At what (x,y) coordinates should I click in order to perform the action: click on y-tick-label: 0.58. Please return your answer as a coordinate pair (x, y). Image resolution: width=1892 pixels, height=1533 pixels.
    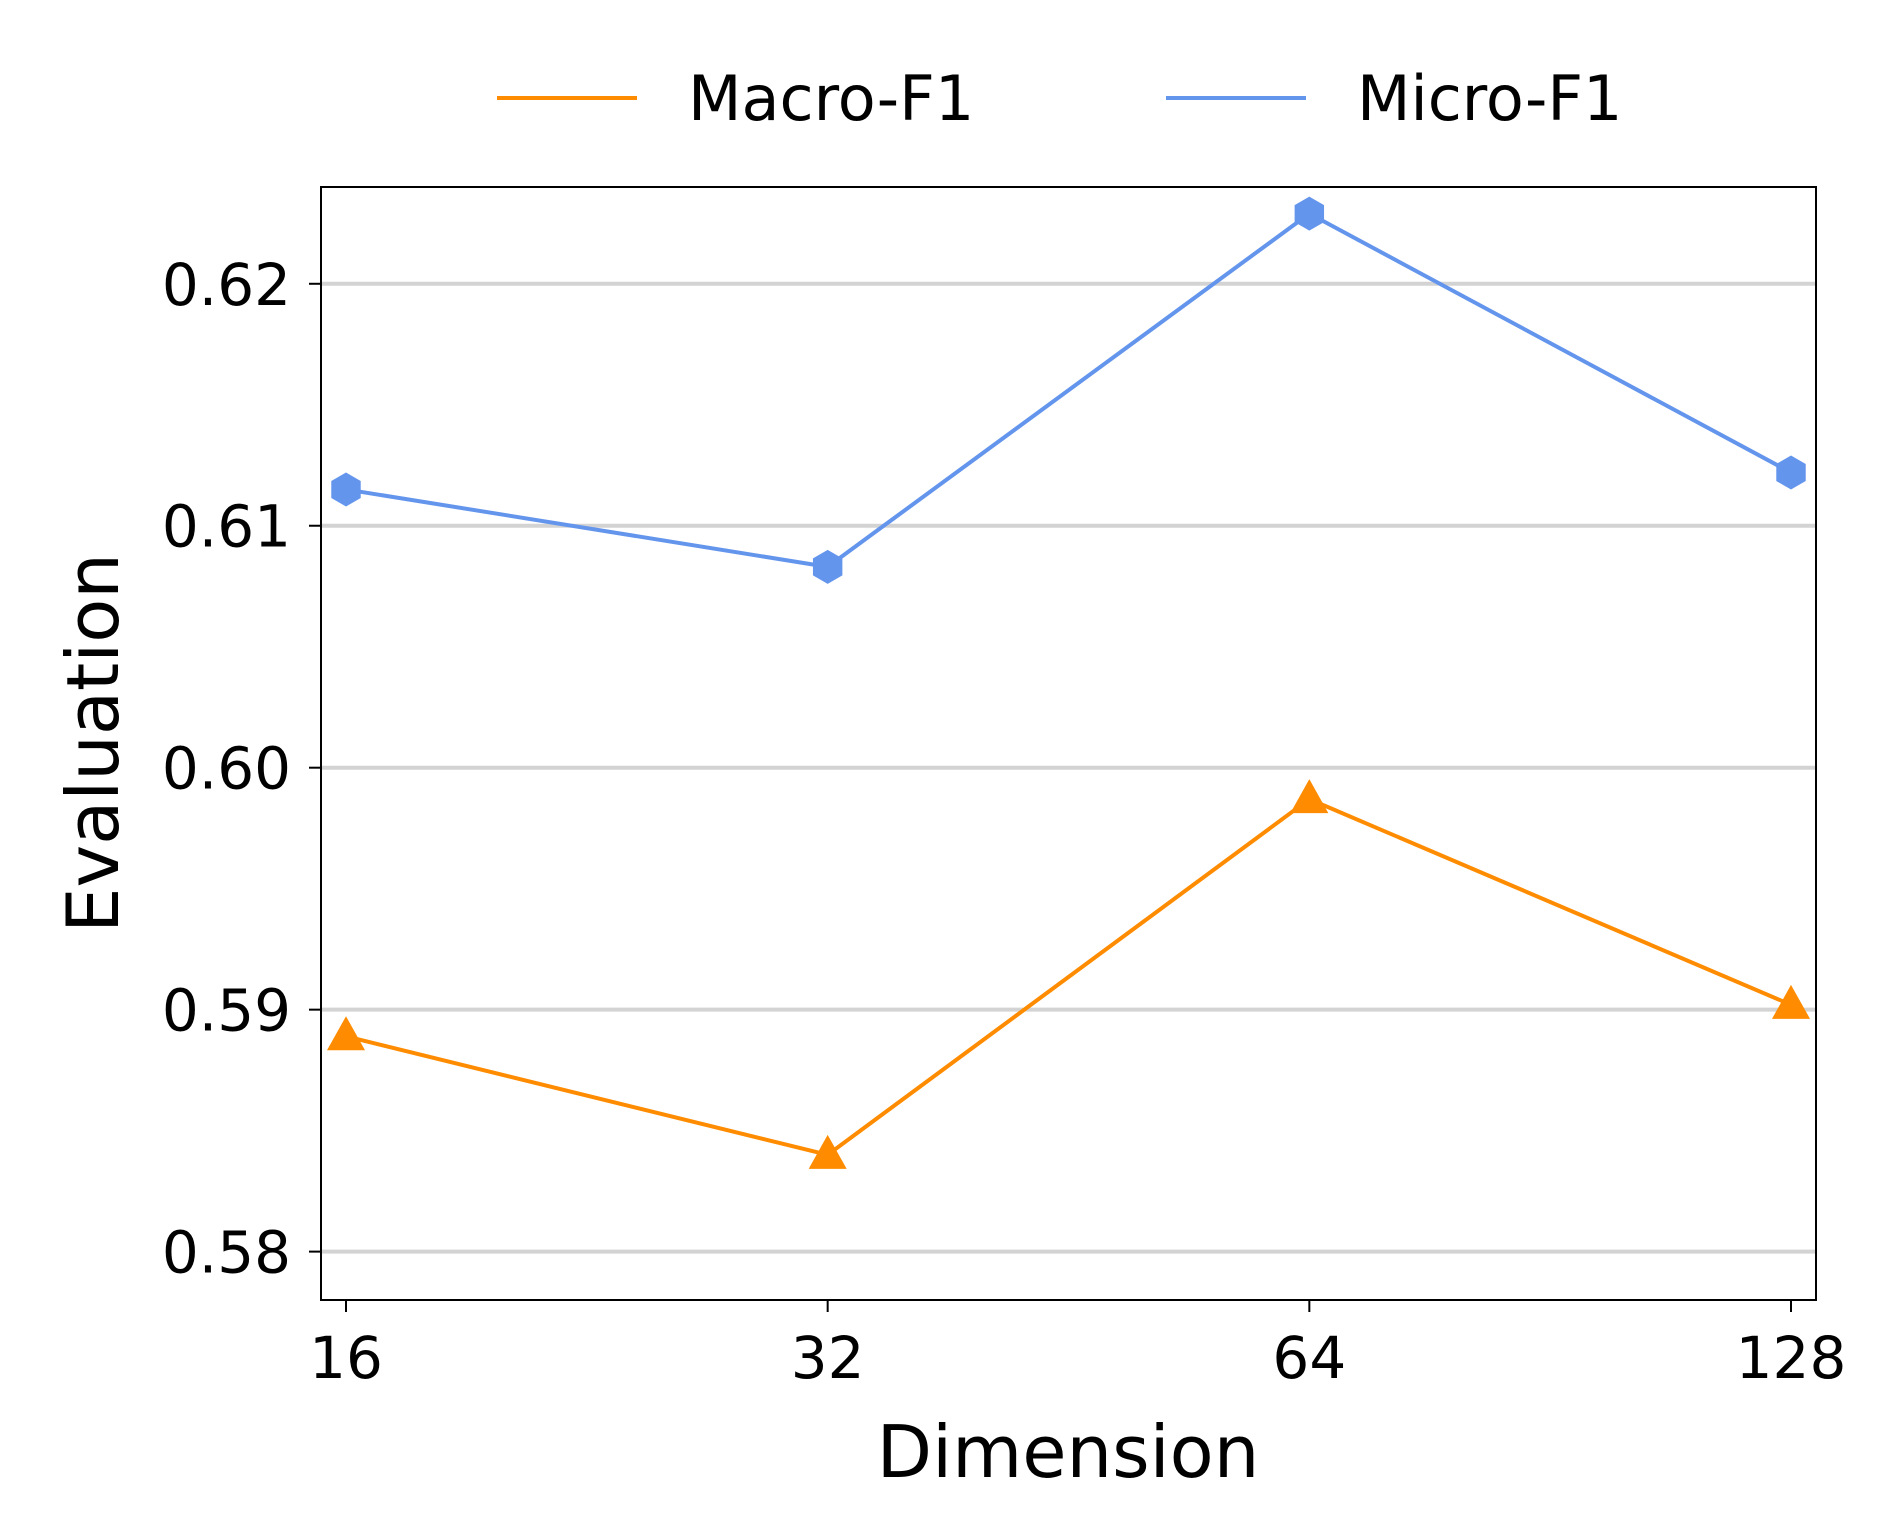
    Looking at the image, I should click on (226, 1253).